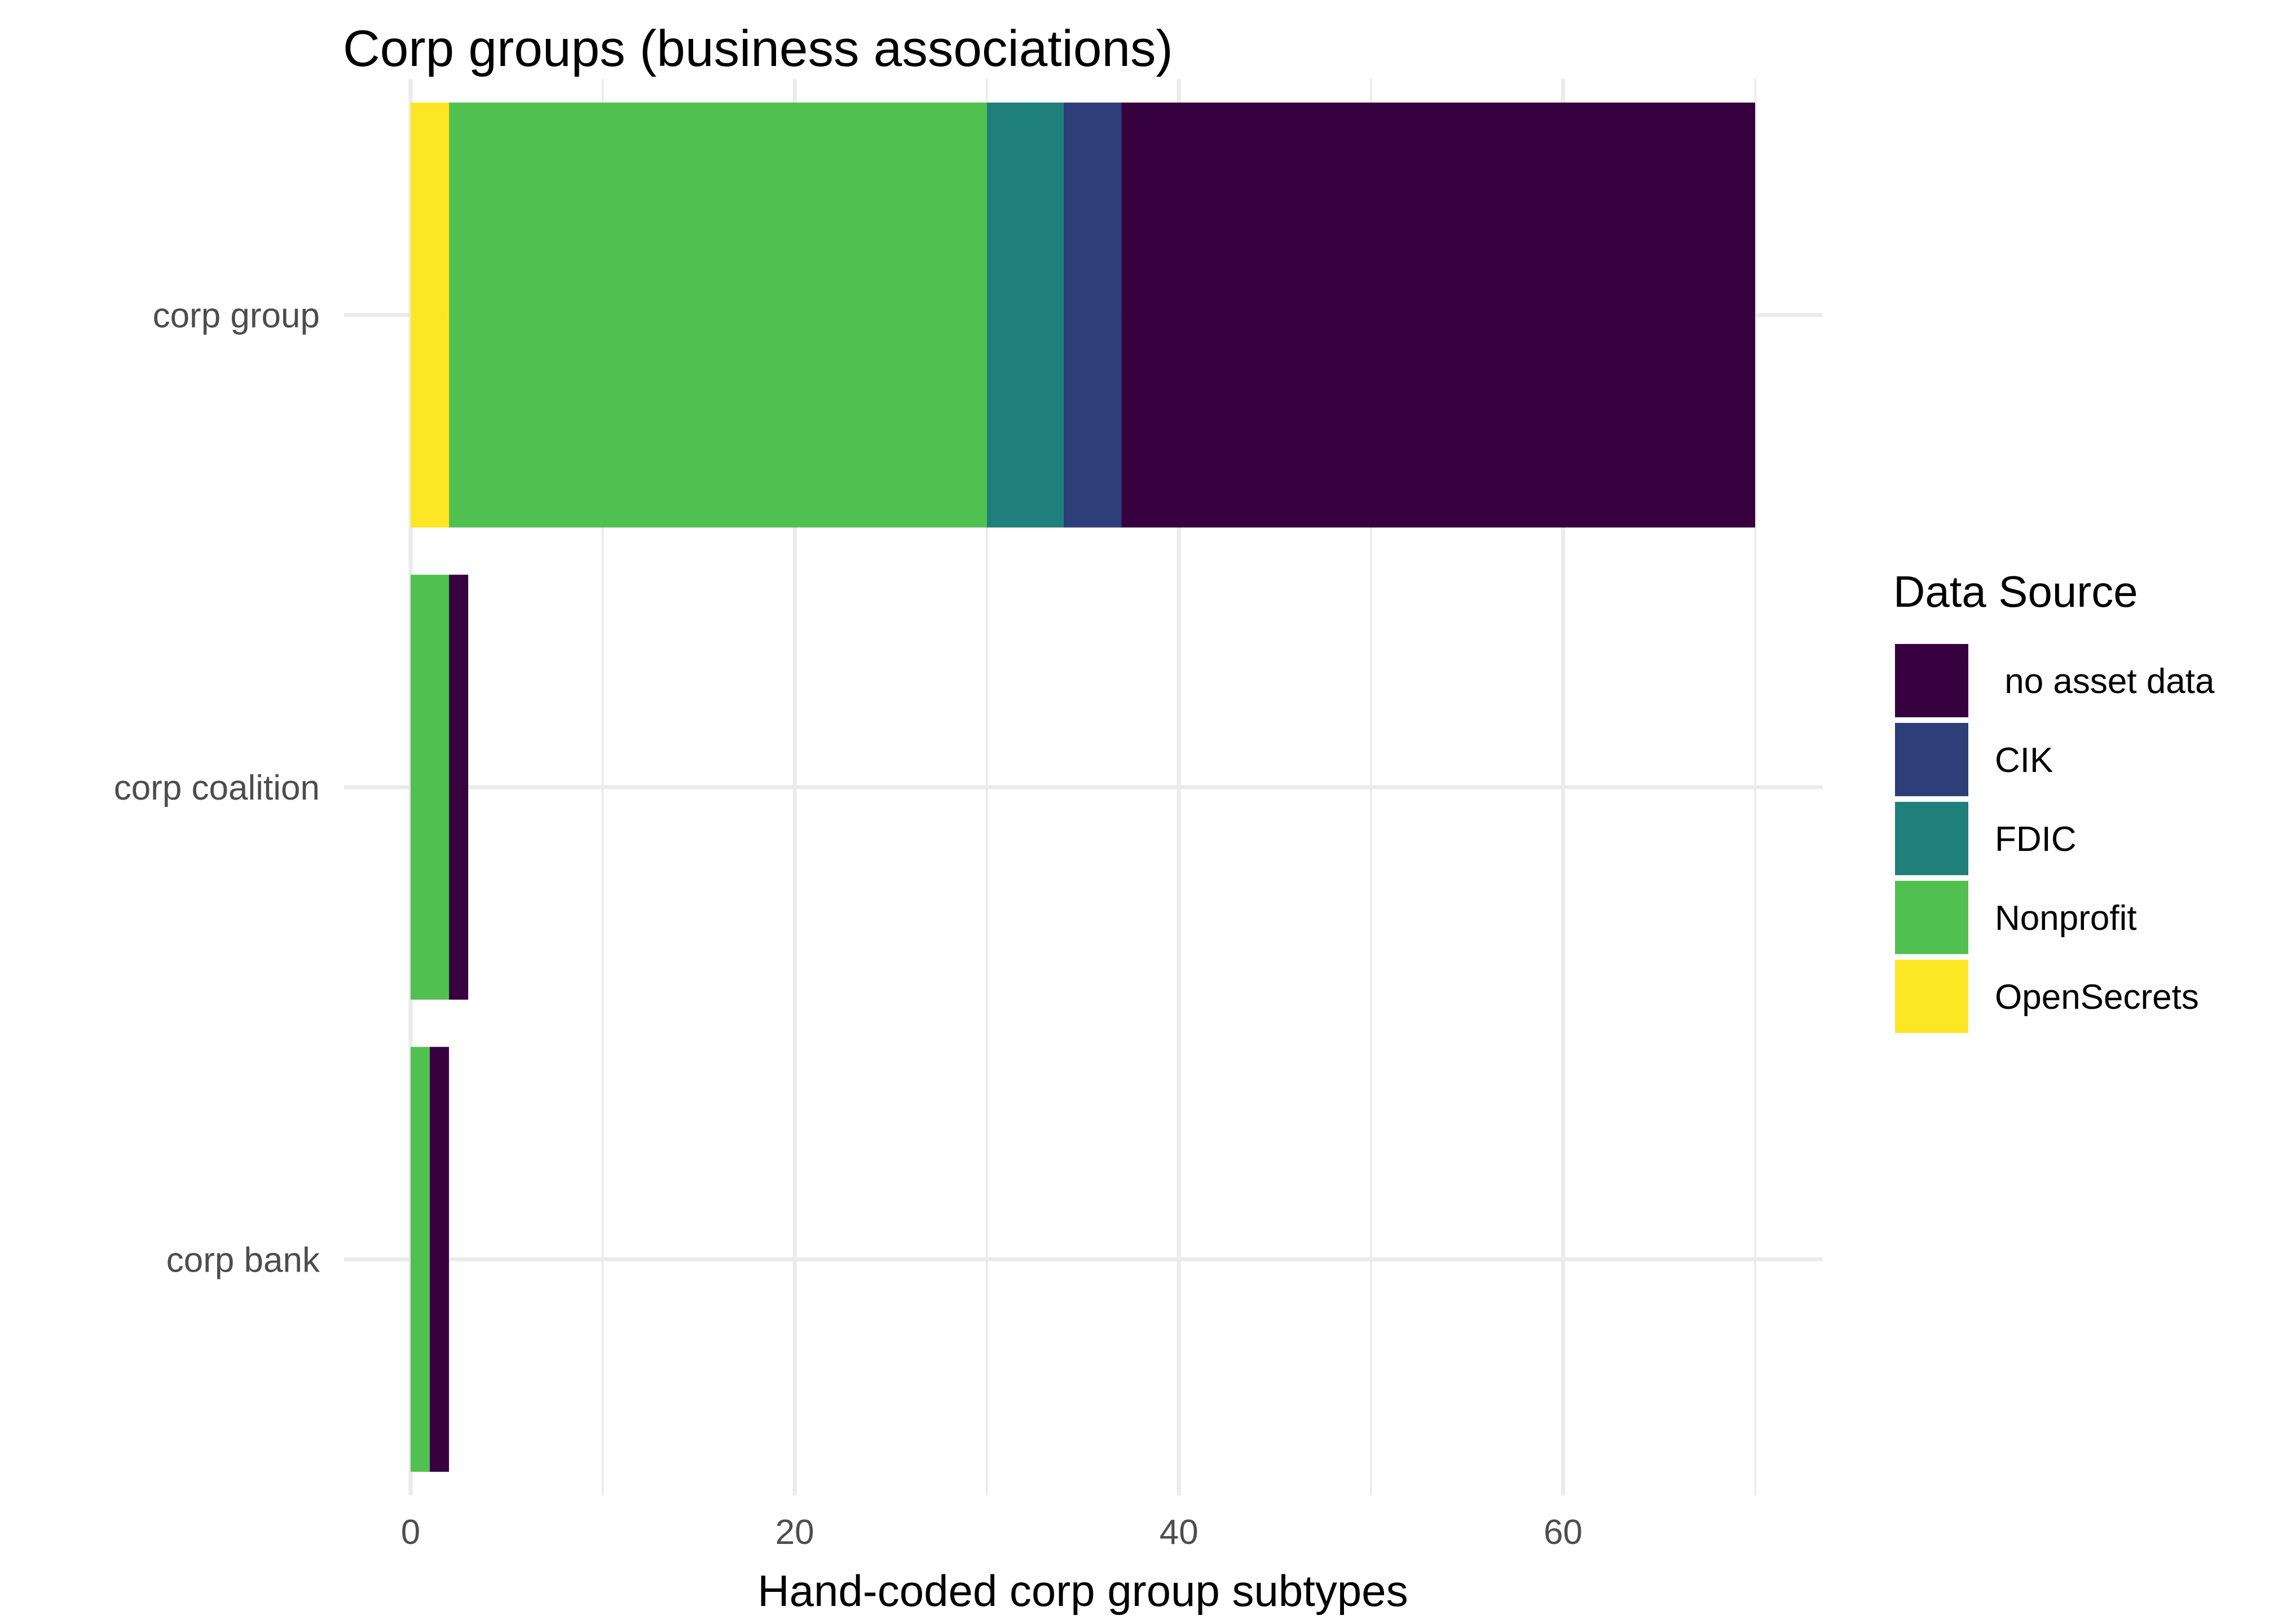 Image resolution: width=2274 pixels, height=1624 pixels. I want to click on x-axis-title: Hand-coded corp group subtypes, so click(1082, 1591).